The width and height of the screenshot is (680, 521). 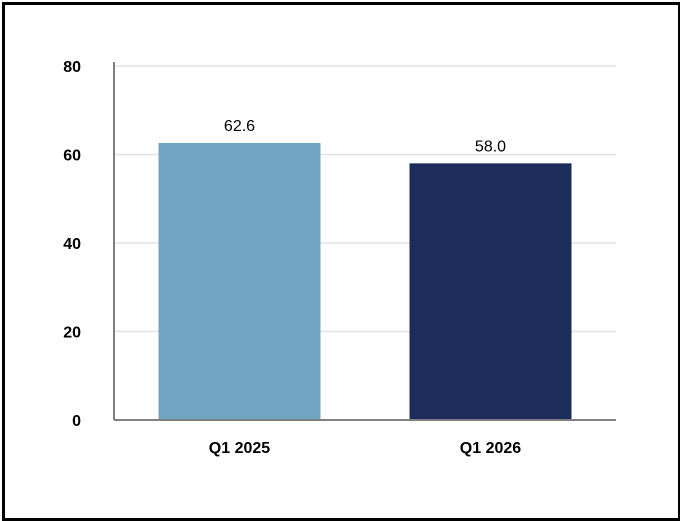 What do you see at coordinates (239, 448) in the screenshot?
I see `x-tick-label-0: Q1 2025` at bounding box center [239, 448].